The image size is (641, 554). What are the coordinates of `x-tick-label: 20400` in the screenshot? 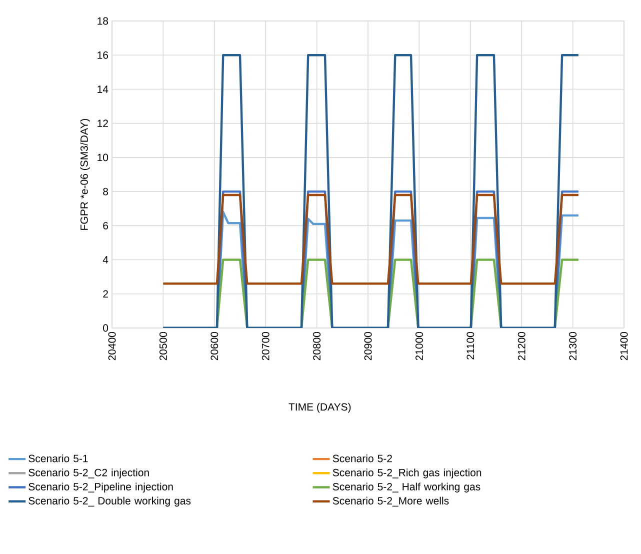 It's located at (112, 346).